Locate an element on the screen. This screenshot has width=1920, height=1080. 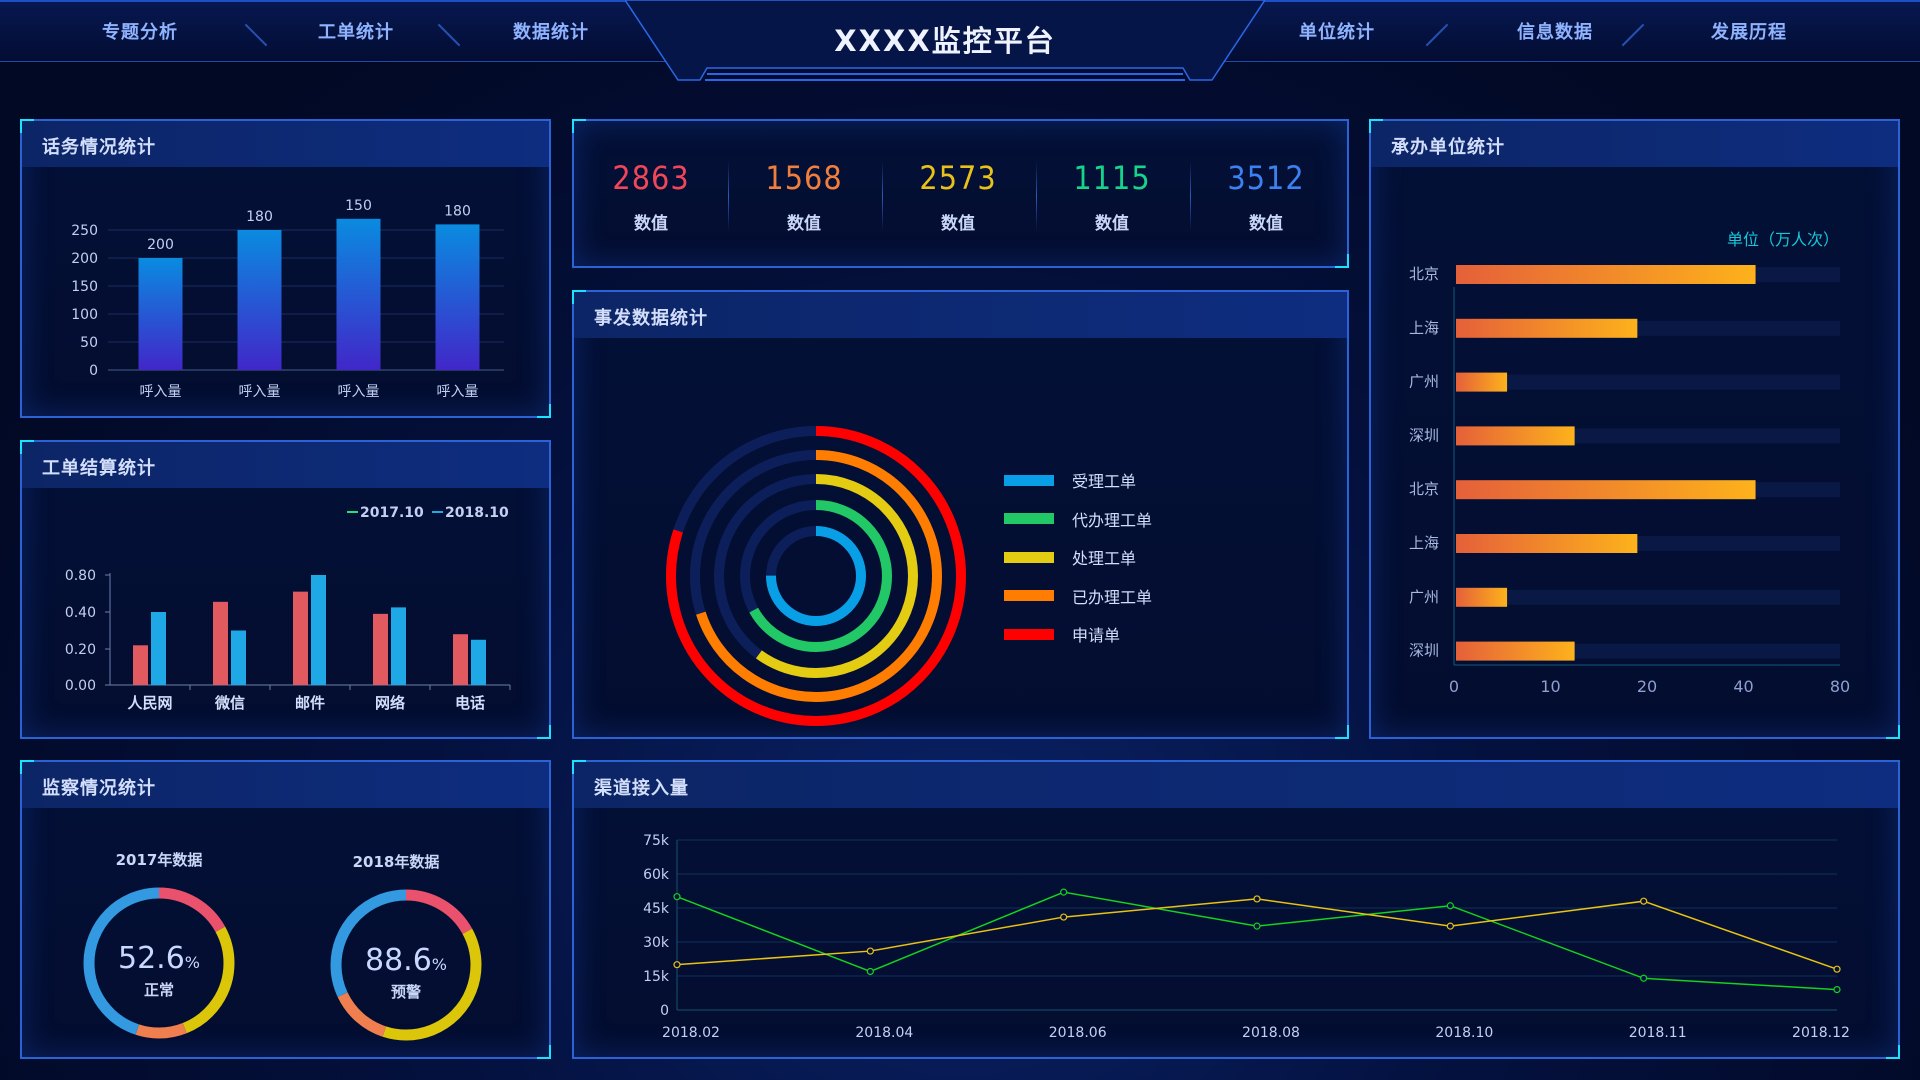
stat-2: 1568 数值 is located at coordinates (803, 196).